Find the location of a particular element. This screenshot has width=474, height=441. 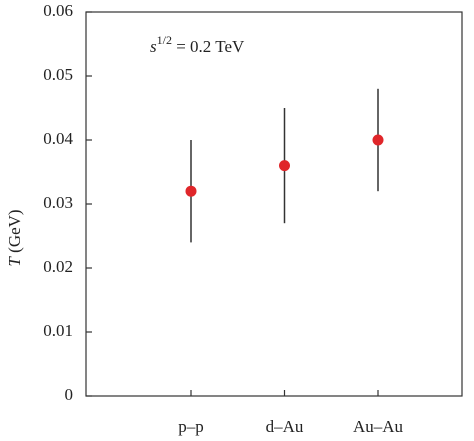

annotation: s1/2 = 0.2 TeV is located at coordinates (197, 44).